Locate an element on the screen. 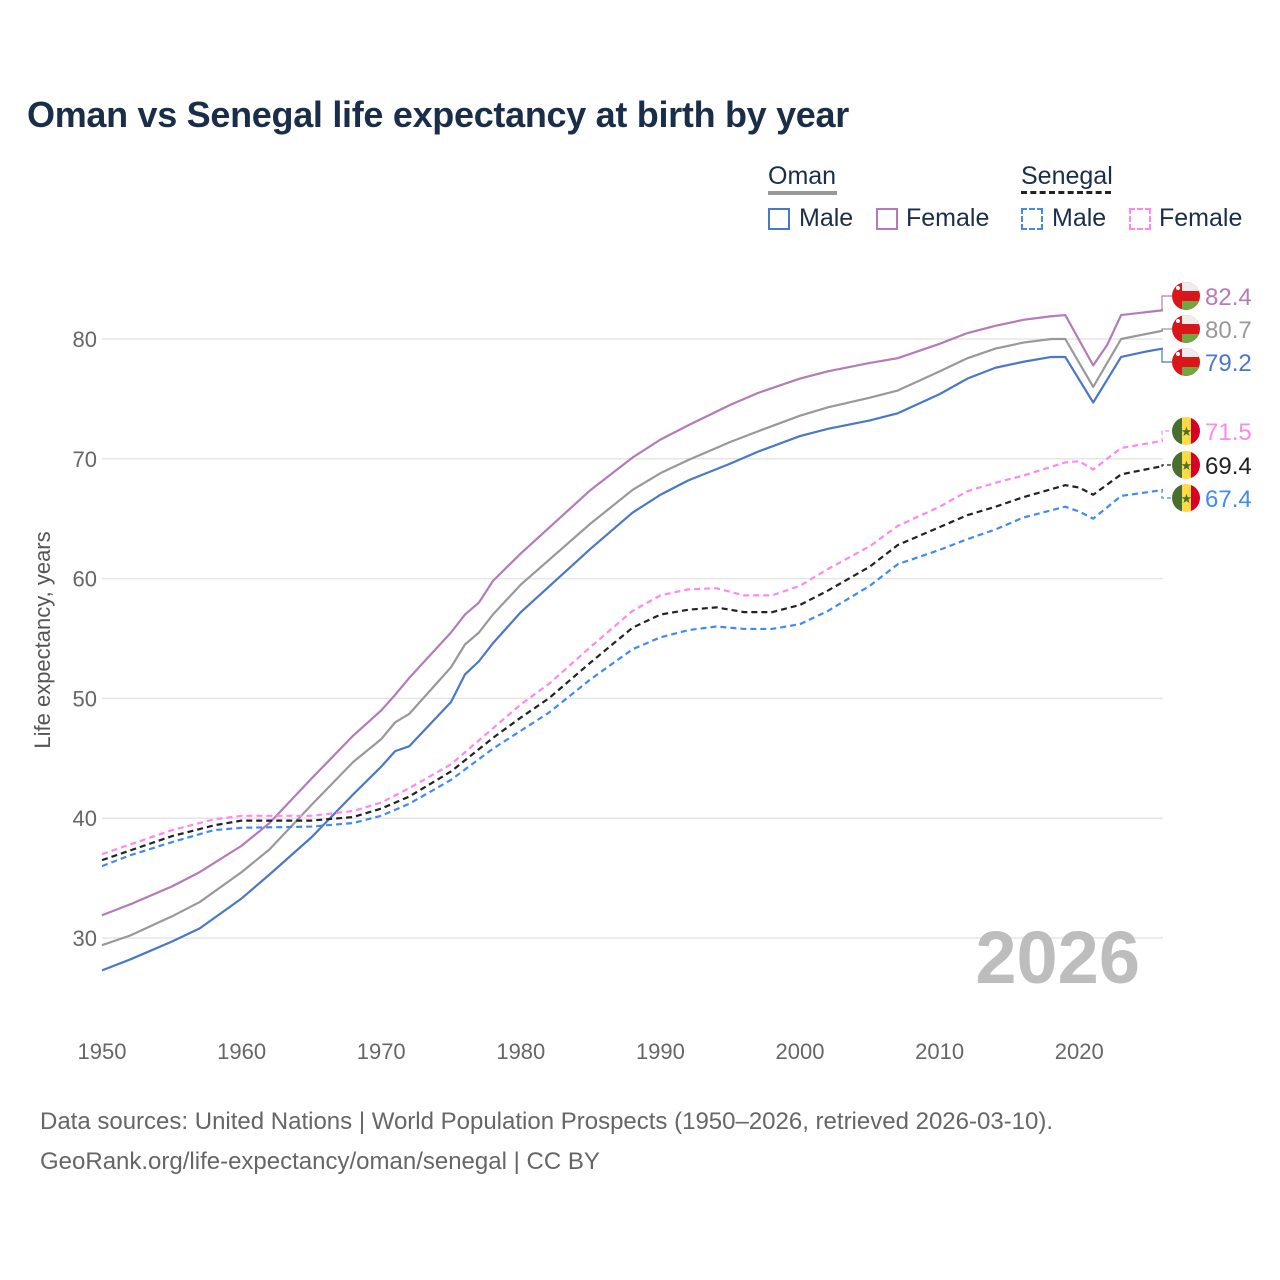 Image resolution: width=1280 pixels, height=1280 pixels. legend-oman-female: Female is located at coordinates (948, 218).